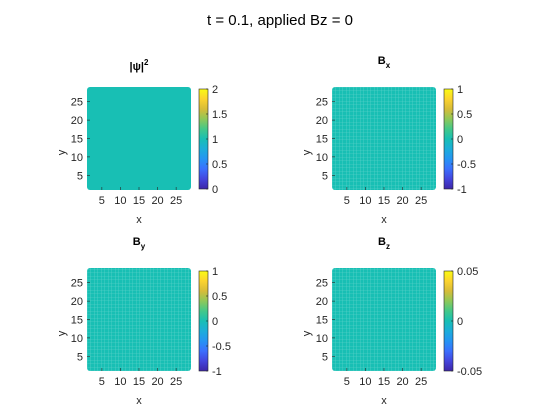 The height and width of the screenshot is (420, 560). I want to click on panel-title: By, so click(139, 243).